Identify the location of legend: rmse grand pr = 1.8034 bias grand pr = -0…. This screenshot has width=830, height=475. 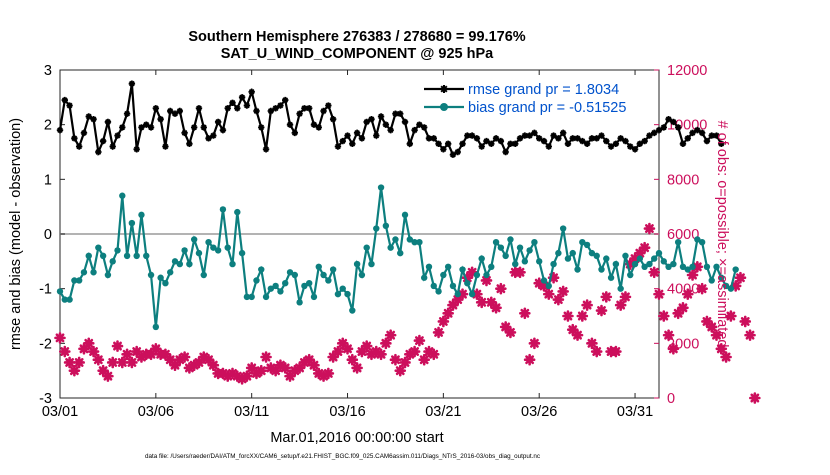
(537, 97).